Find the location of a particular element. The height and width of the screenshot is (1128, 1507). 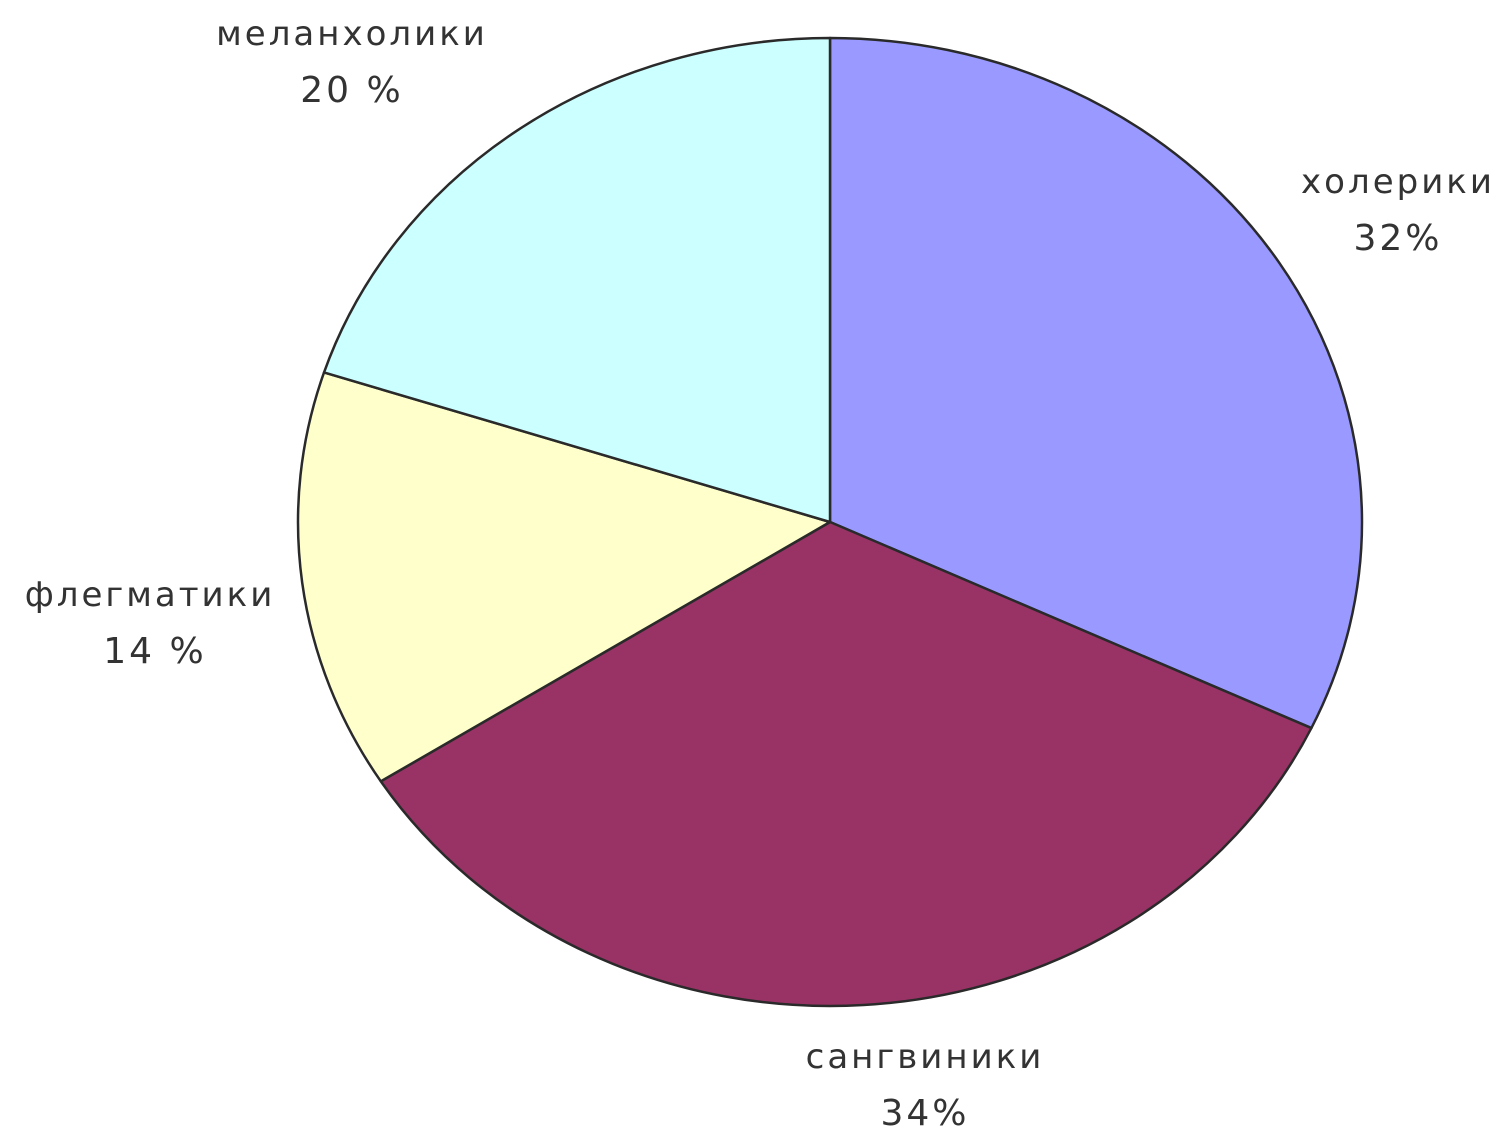

slice-percent-label: 32% is located at coordinates (1397, 238).